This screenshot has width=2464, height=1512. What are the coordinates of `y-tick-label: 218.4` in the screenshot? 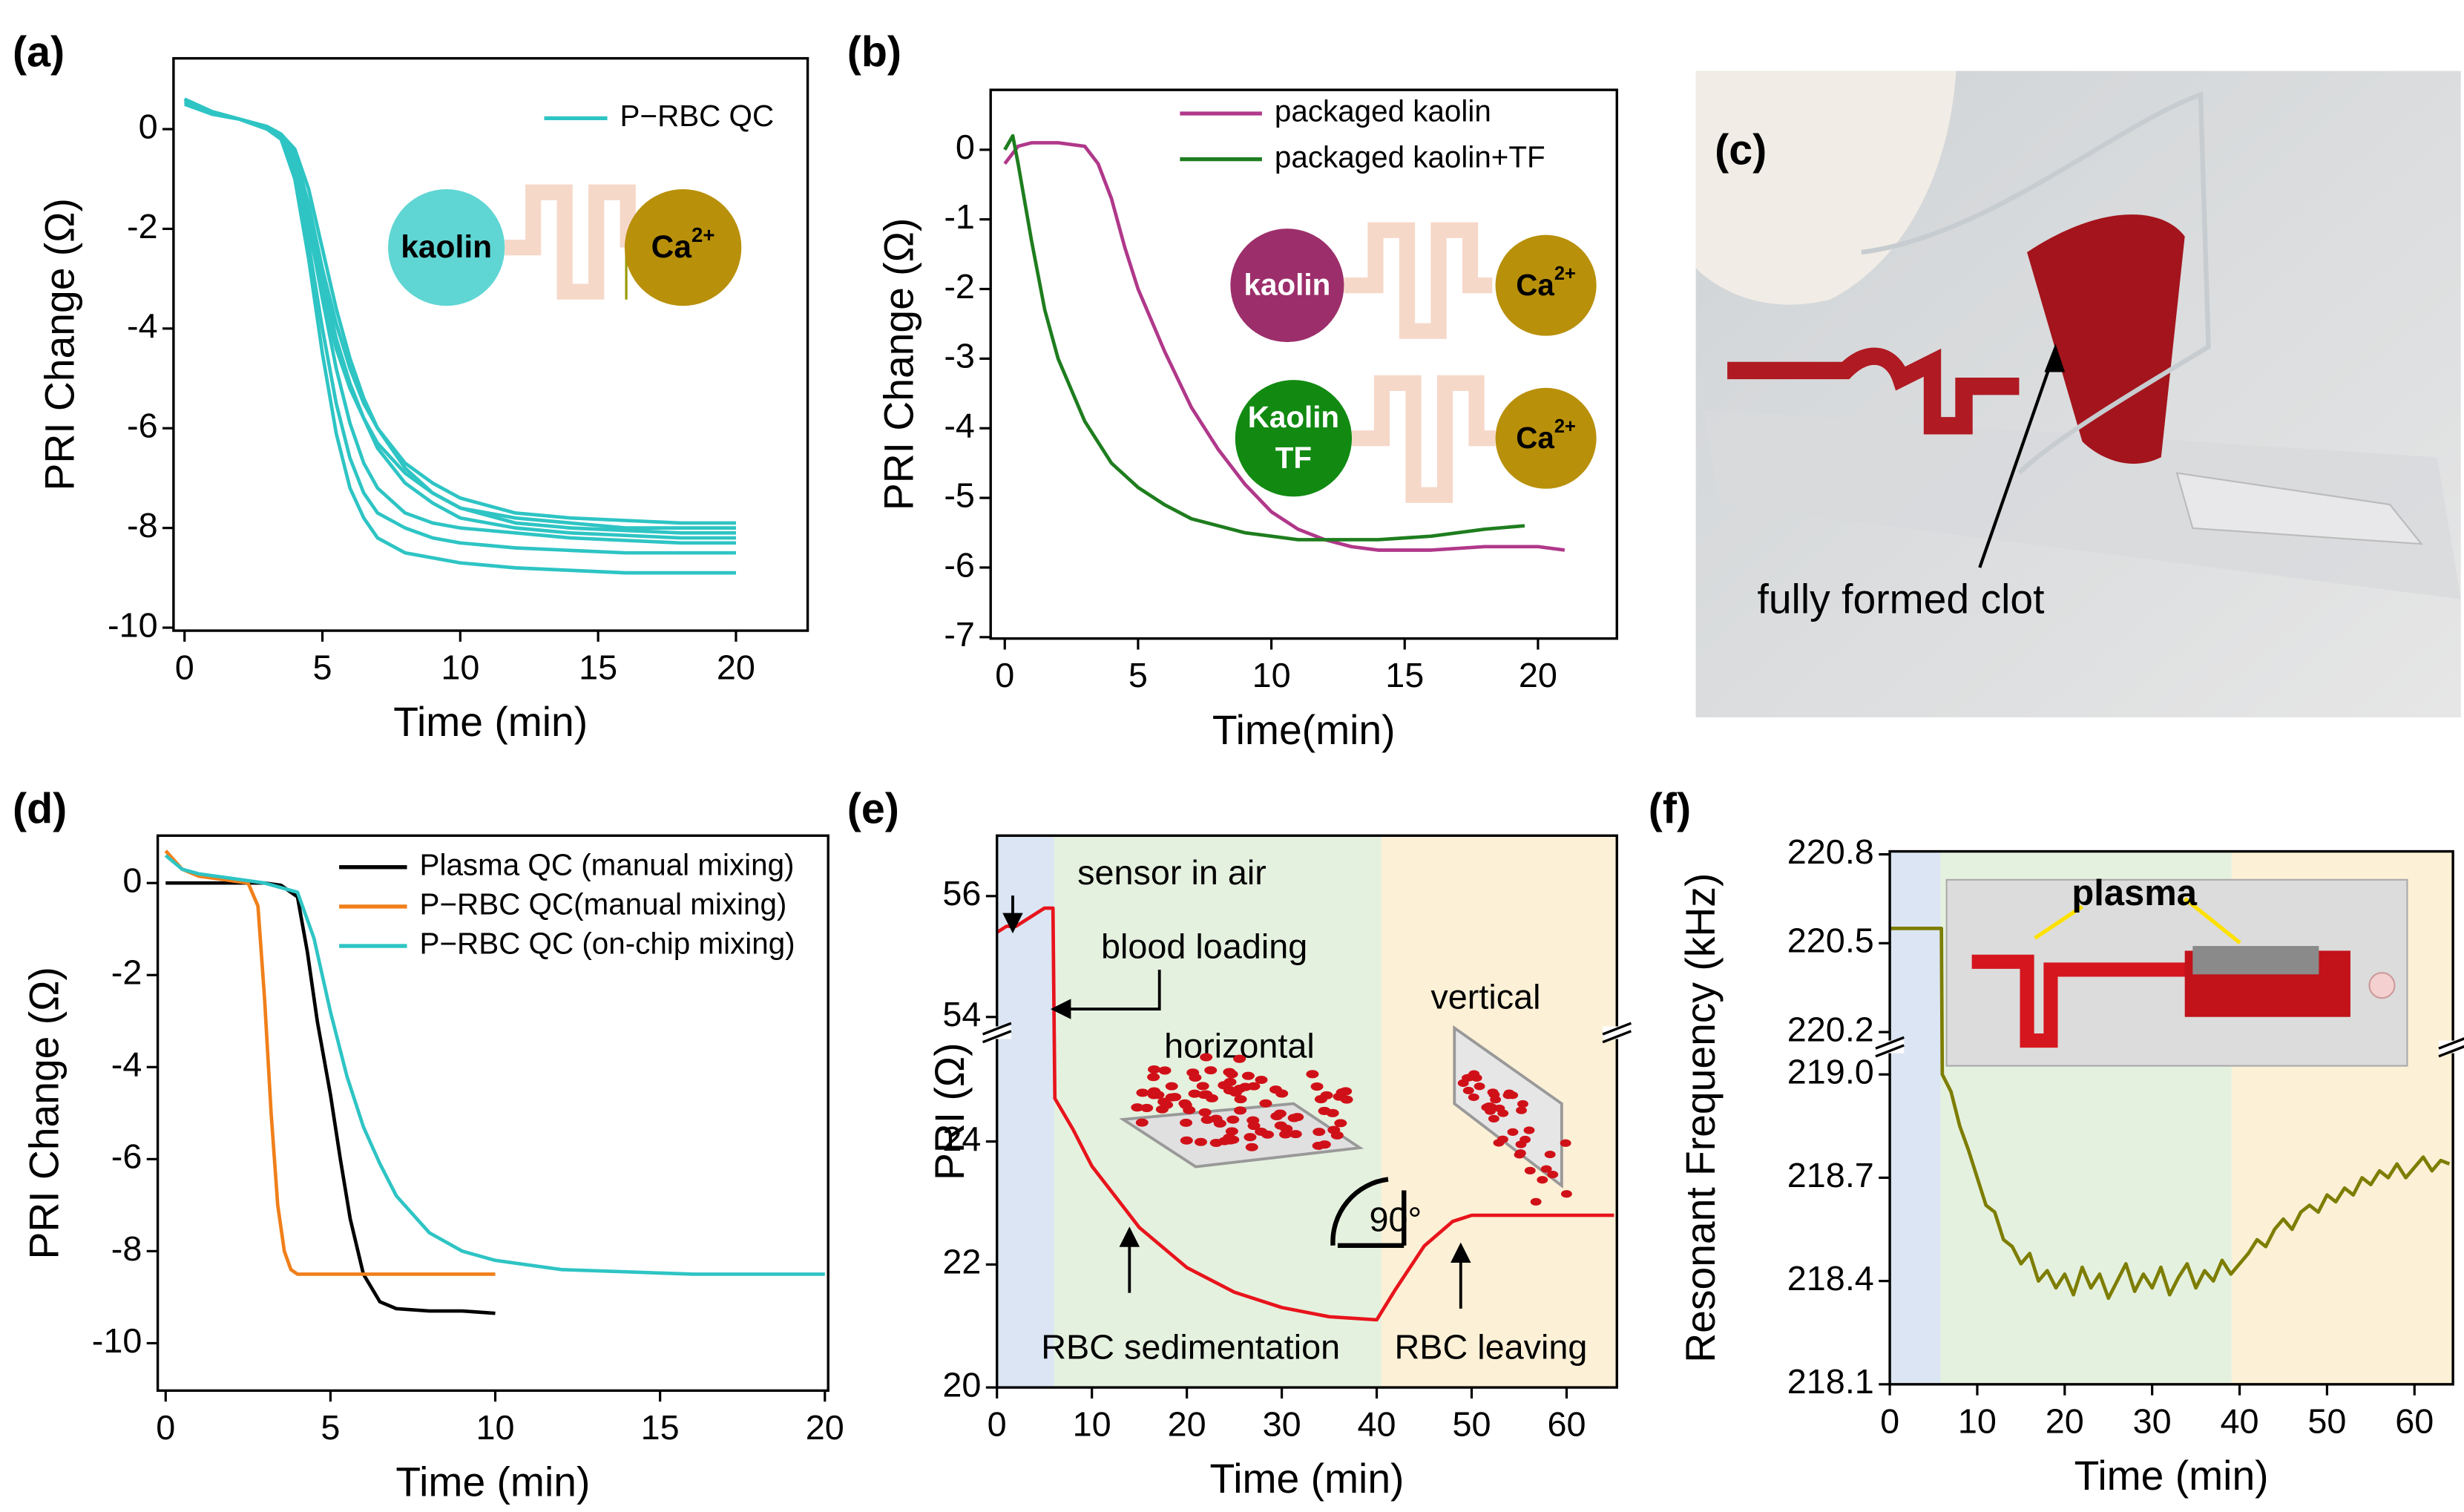 It's located at (1830, 1278).